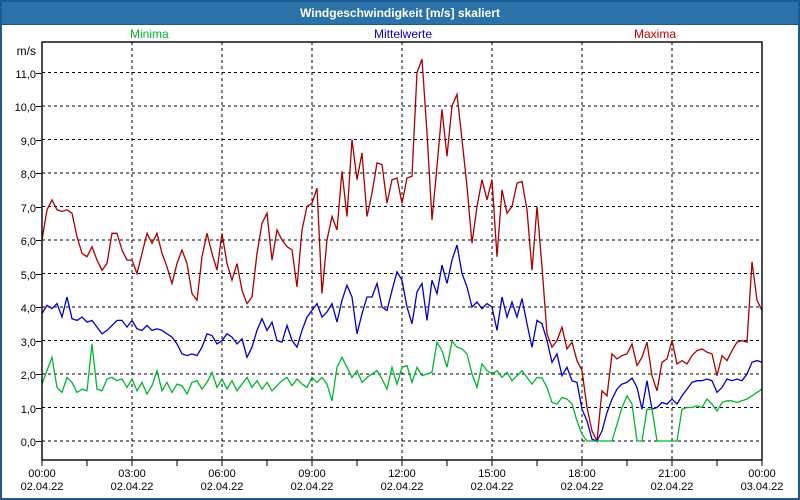 This screenshot has height=500, width=800. I want to click on x-axis-time: 15:00, so click(492, 474).